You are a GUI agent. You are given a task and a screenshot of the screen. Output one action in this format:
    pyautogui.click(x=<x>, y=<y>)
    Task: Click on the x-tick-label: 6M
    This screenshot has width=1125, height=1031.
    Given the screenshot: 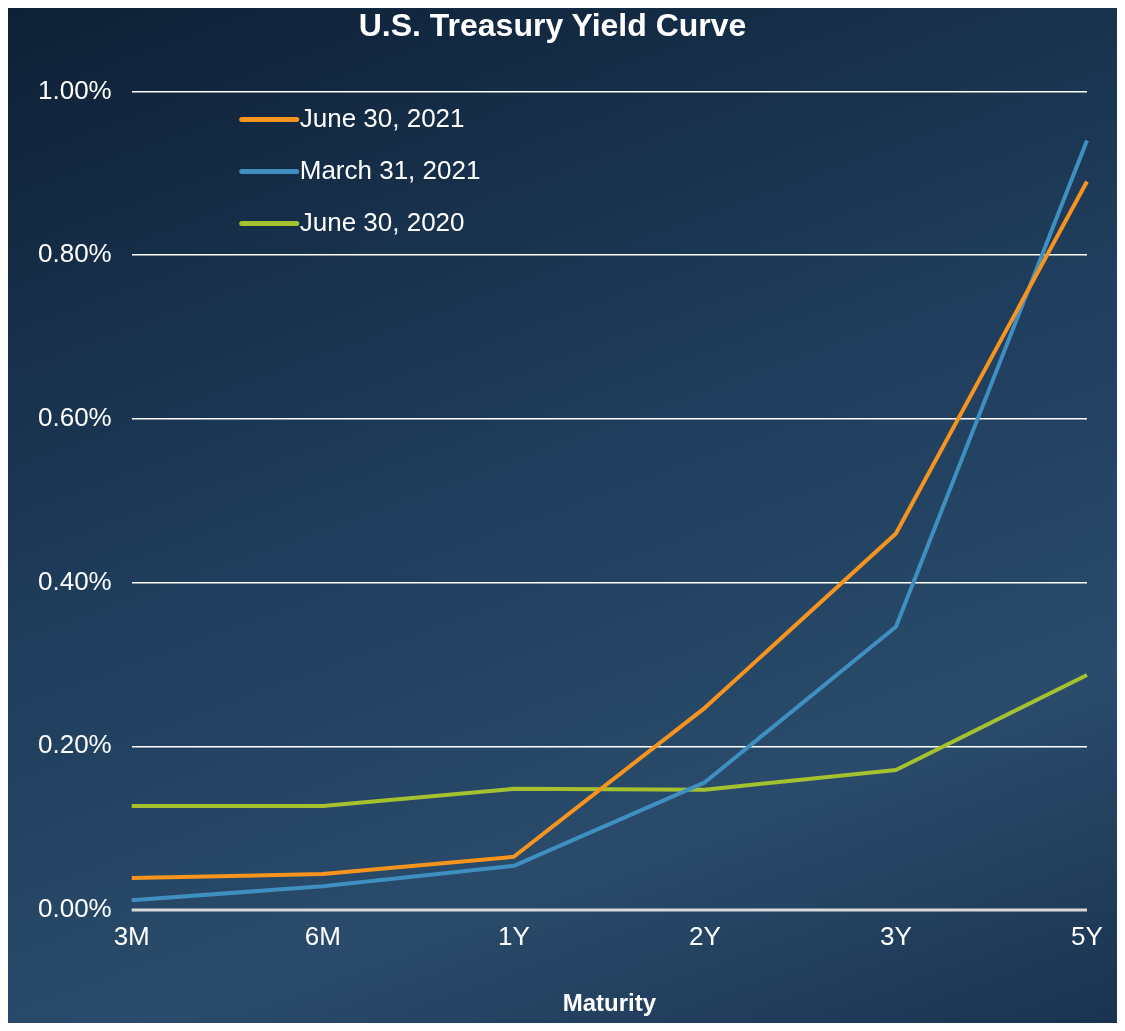 What is the action you would take?
    pyautogui.click(x=322, y=935)
    